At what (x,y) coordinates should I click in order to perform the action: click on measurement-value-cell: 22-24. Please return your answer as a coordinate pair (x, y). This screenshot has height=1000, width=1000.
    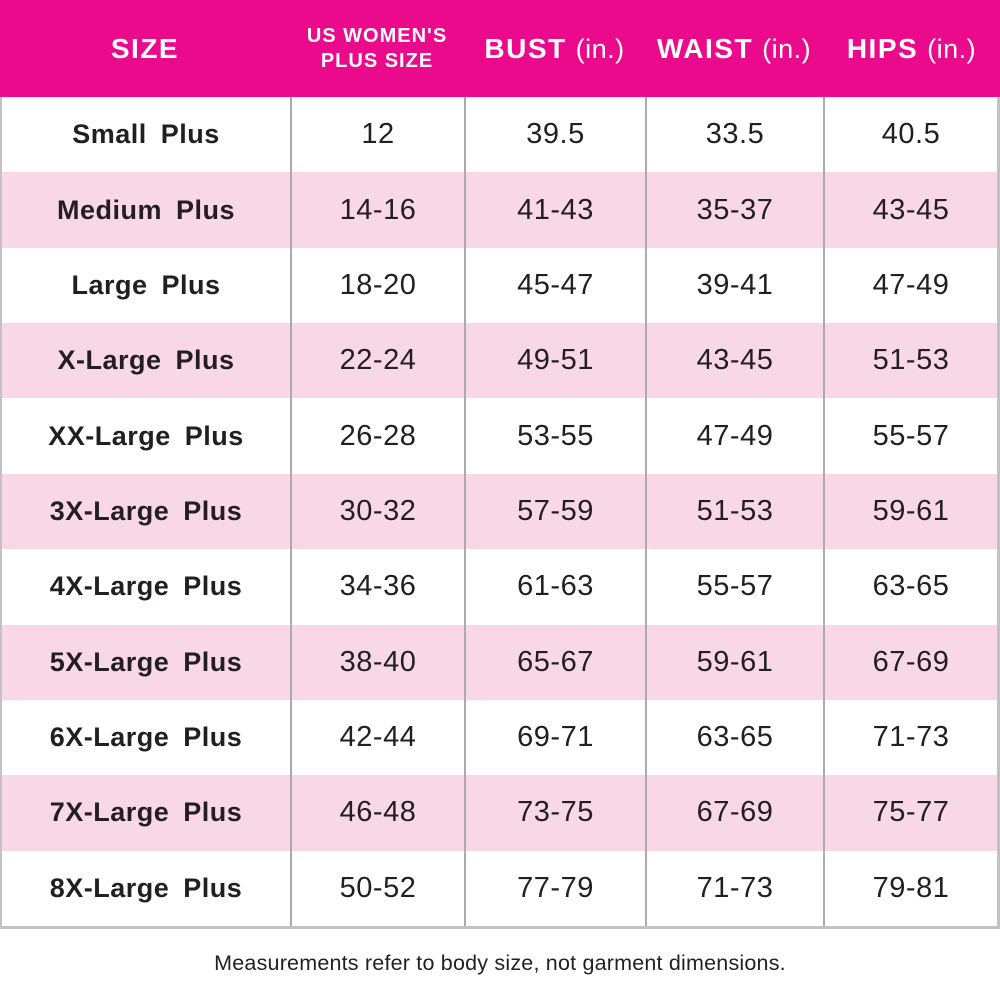
    Looking at the image, I should click on (377, 361).